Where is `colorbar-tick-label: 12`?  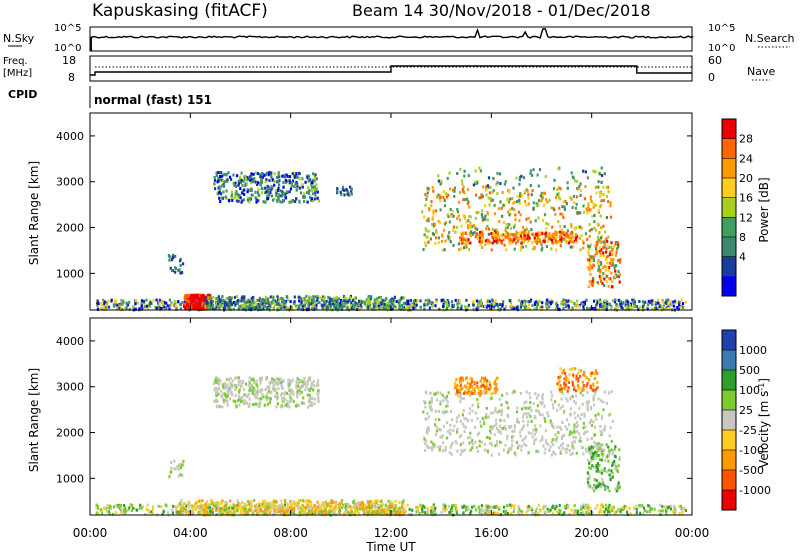 colorbar-tick-label: 12 is located at coordinates (746, 217).